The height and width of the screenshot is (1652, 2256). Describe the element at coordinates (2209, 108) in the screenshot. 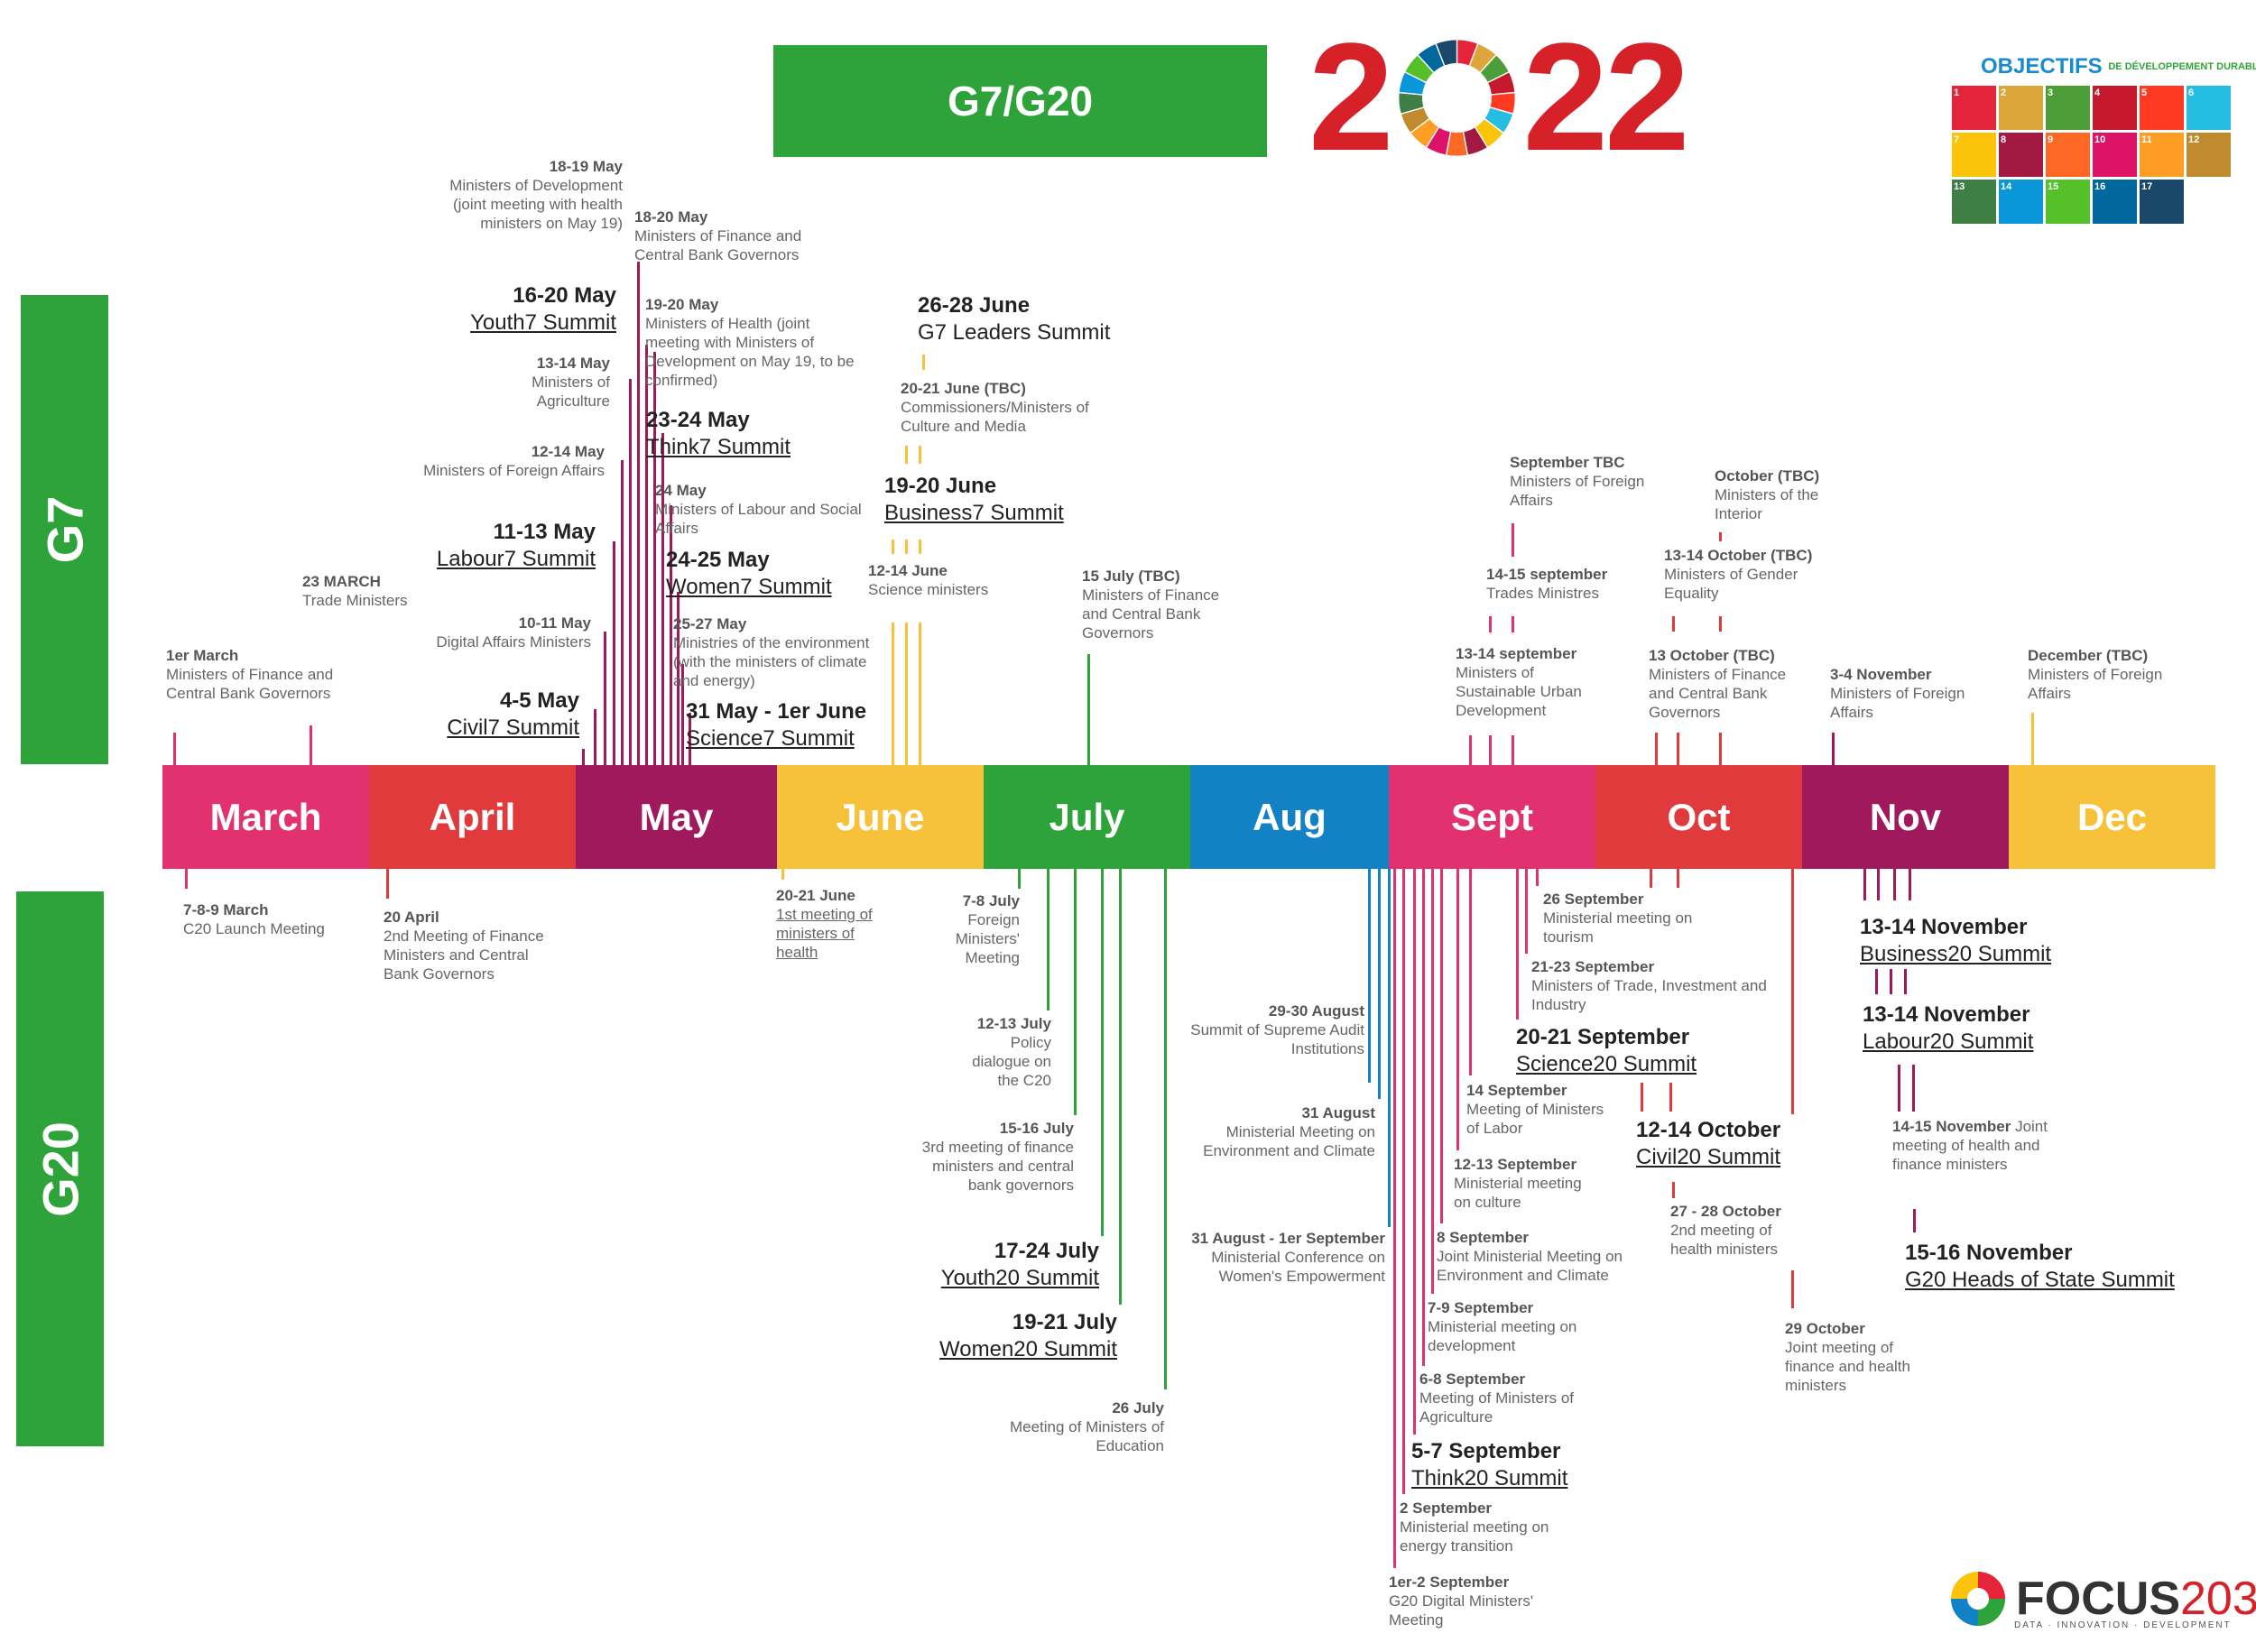

I see `sdg-tile-6: 6` at that location.